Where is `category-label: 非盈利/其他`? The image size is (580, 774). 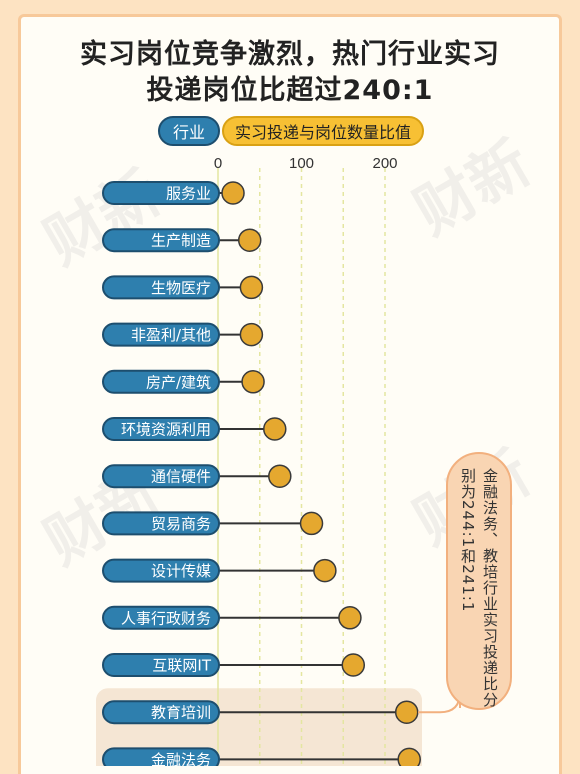 category-label: 非盈利/其他 is located at coordinates (171, 335).